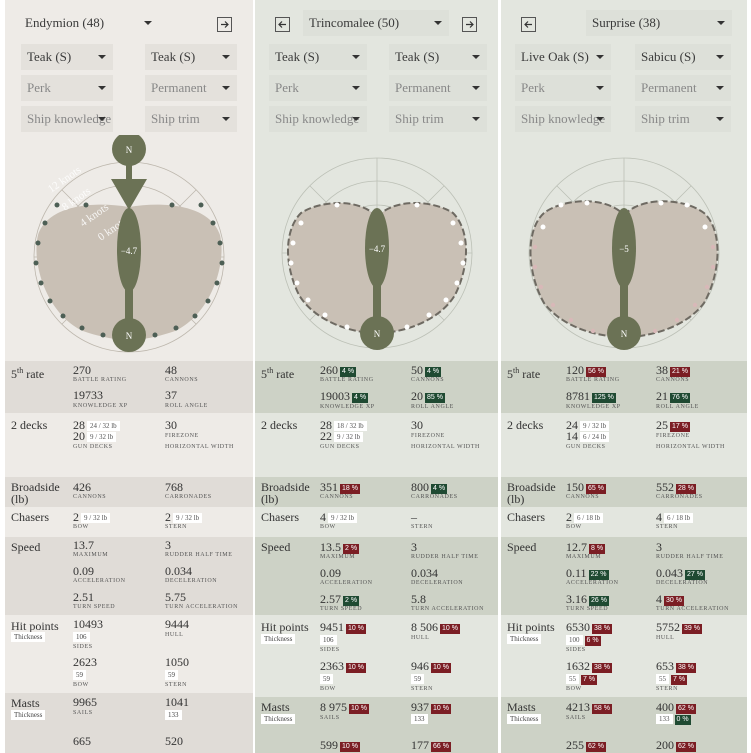 Image resolution: width=751 pixels, height=753 pixels. Describe the element at coordinates (65, 22) in the screenshot. I see `ship-select-value: Endymion (48)` at that location.